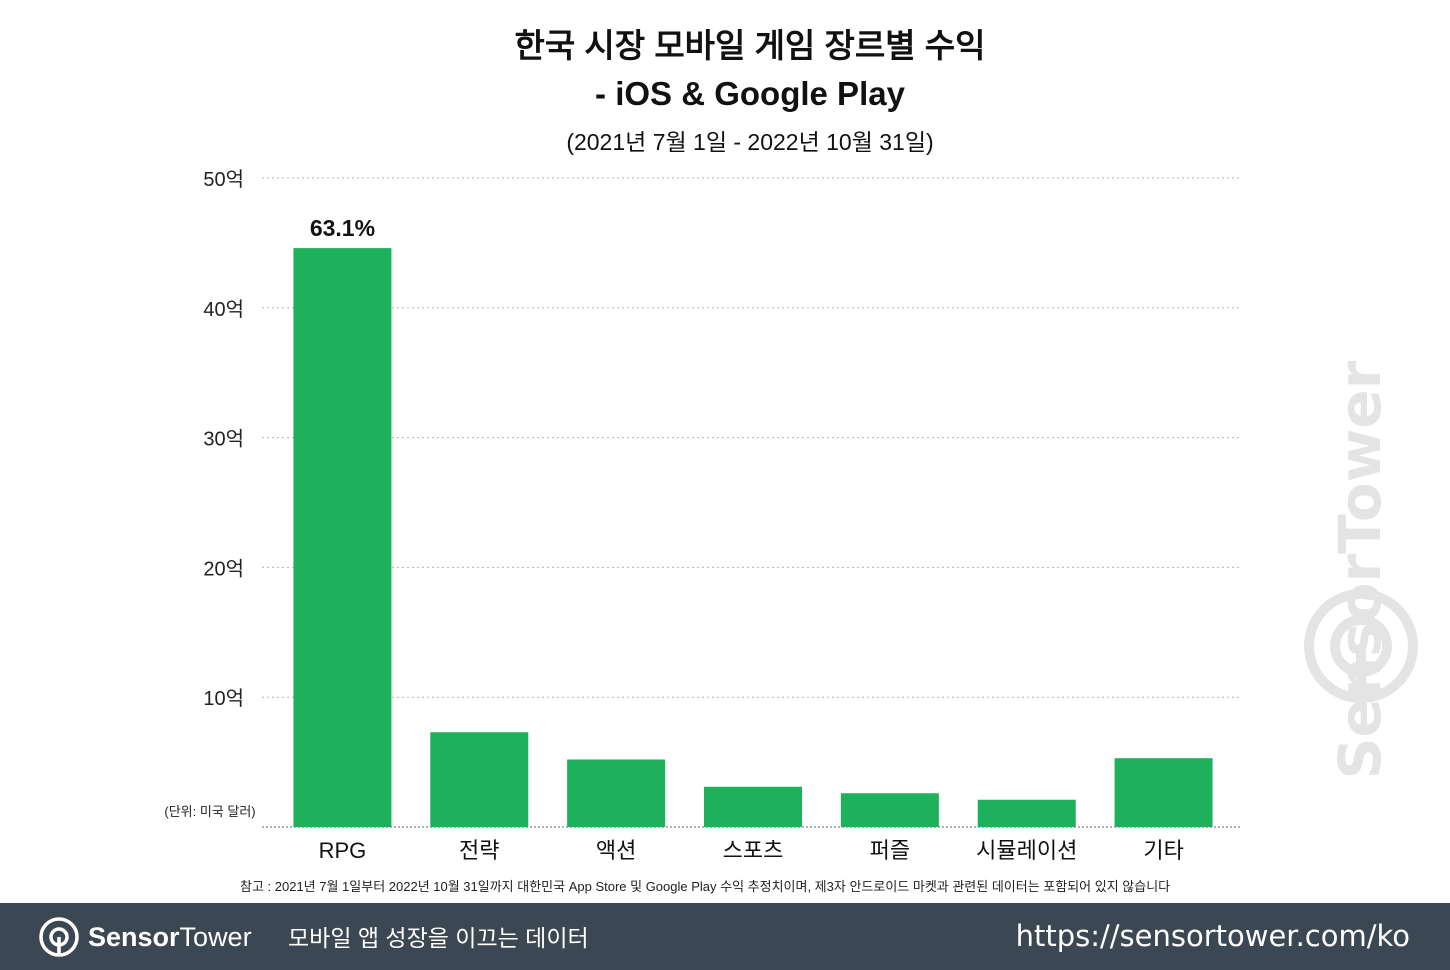 The width and height of the screenshot is (1450, 970). Describe the element at coordinates (1212, 936) in the screenshot. I see `footer-url: https://sensortower.com/ko` at that location.